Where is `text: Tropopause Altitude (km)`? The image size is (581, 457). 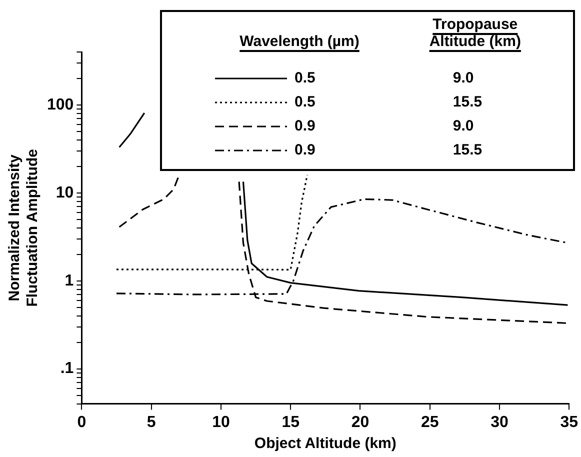
text: Tropopause Altitude (km) is located at coordinates (475, 33).